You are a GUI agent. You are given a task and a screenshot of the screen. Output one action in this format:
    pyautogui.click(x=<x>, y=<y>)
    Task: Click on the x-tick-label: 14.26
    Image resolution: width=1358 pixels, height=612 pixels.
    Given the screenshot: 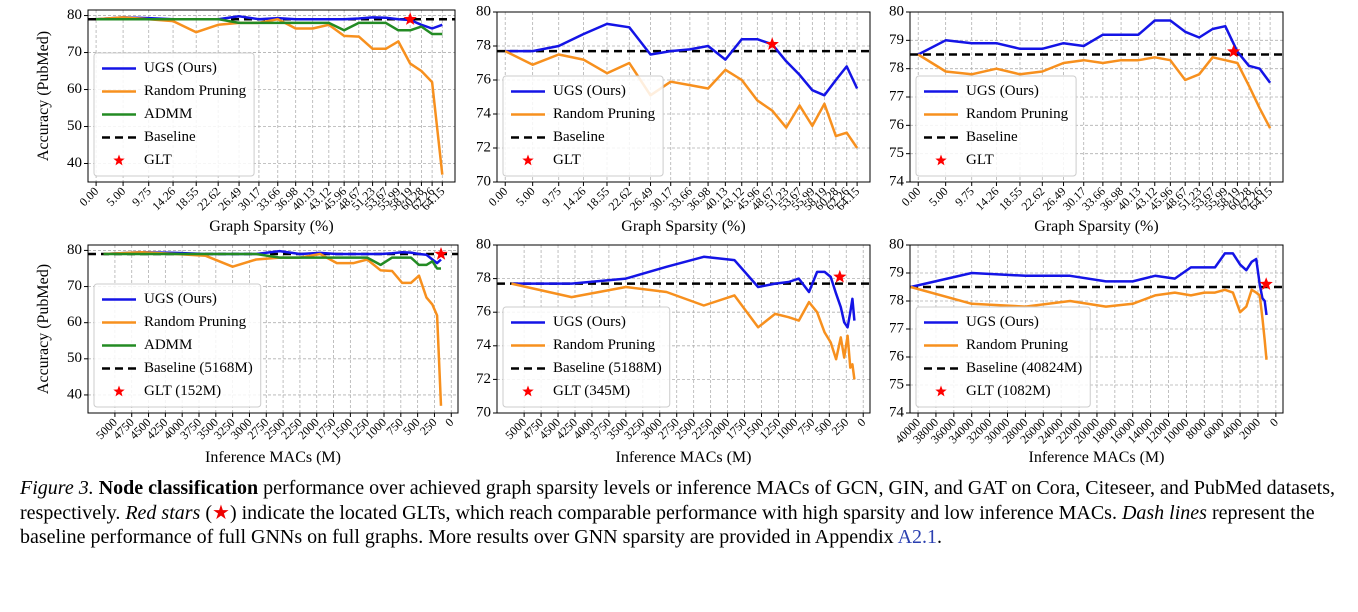 What is the action you would take?
    pyautogui.click(x=987, y=198)
    